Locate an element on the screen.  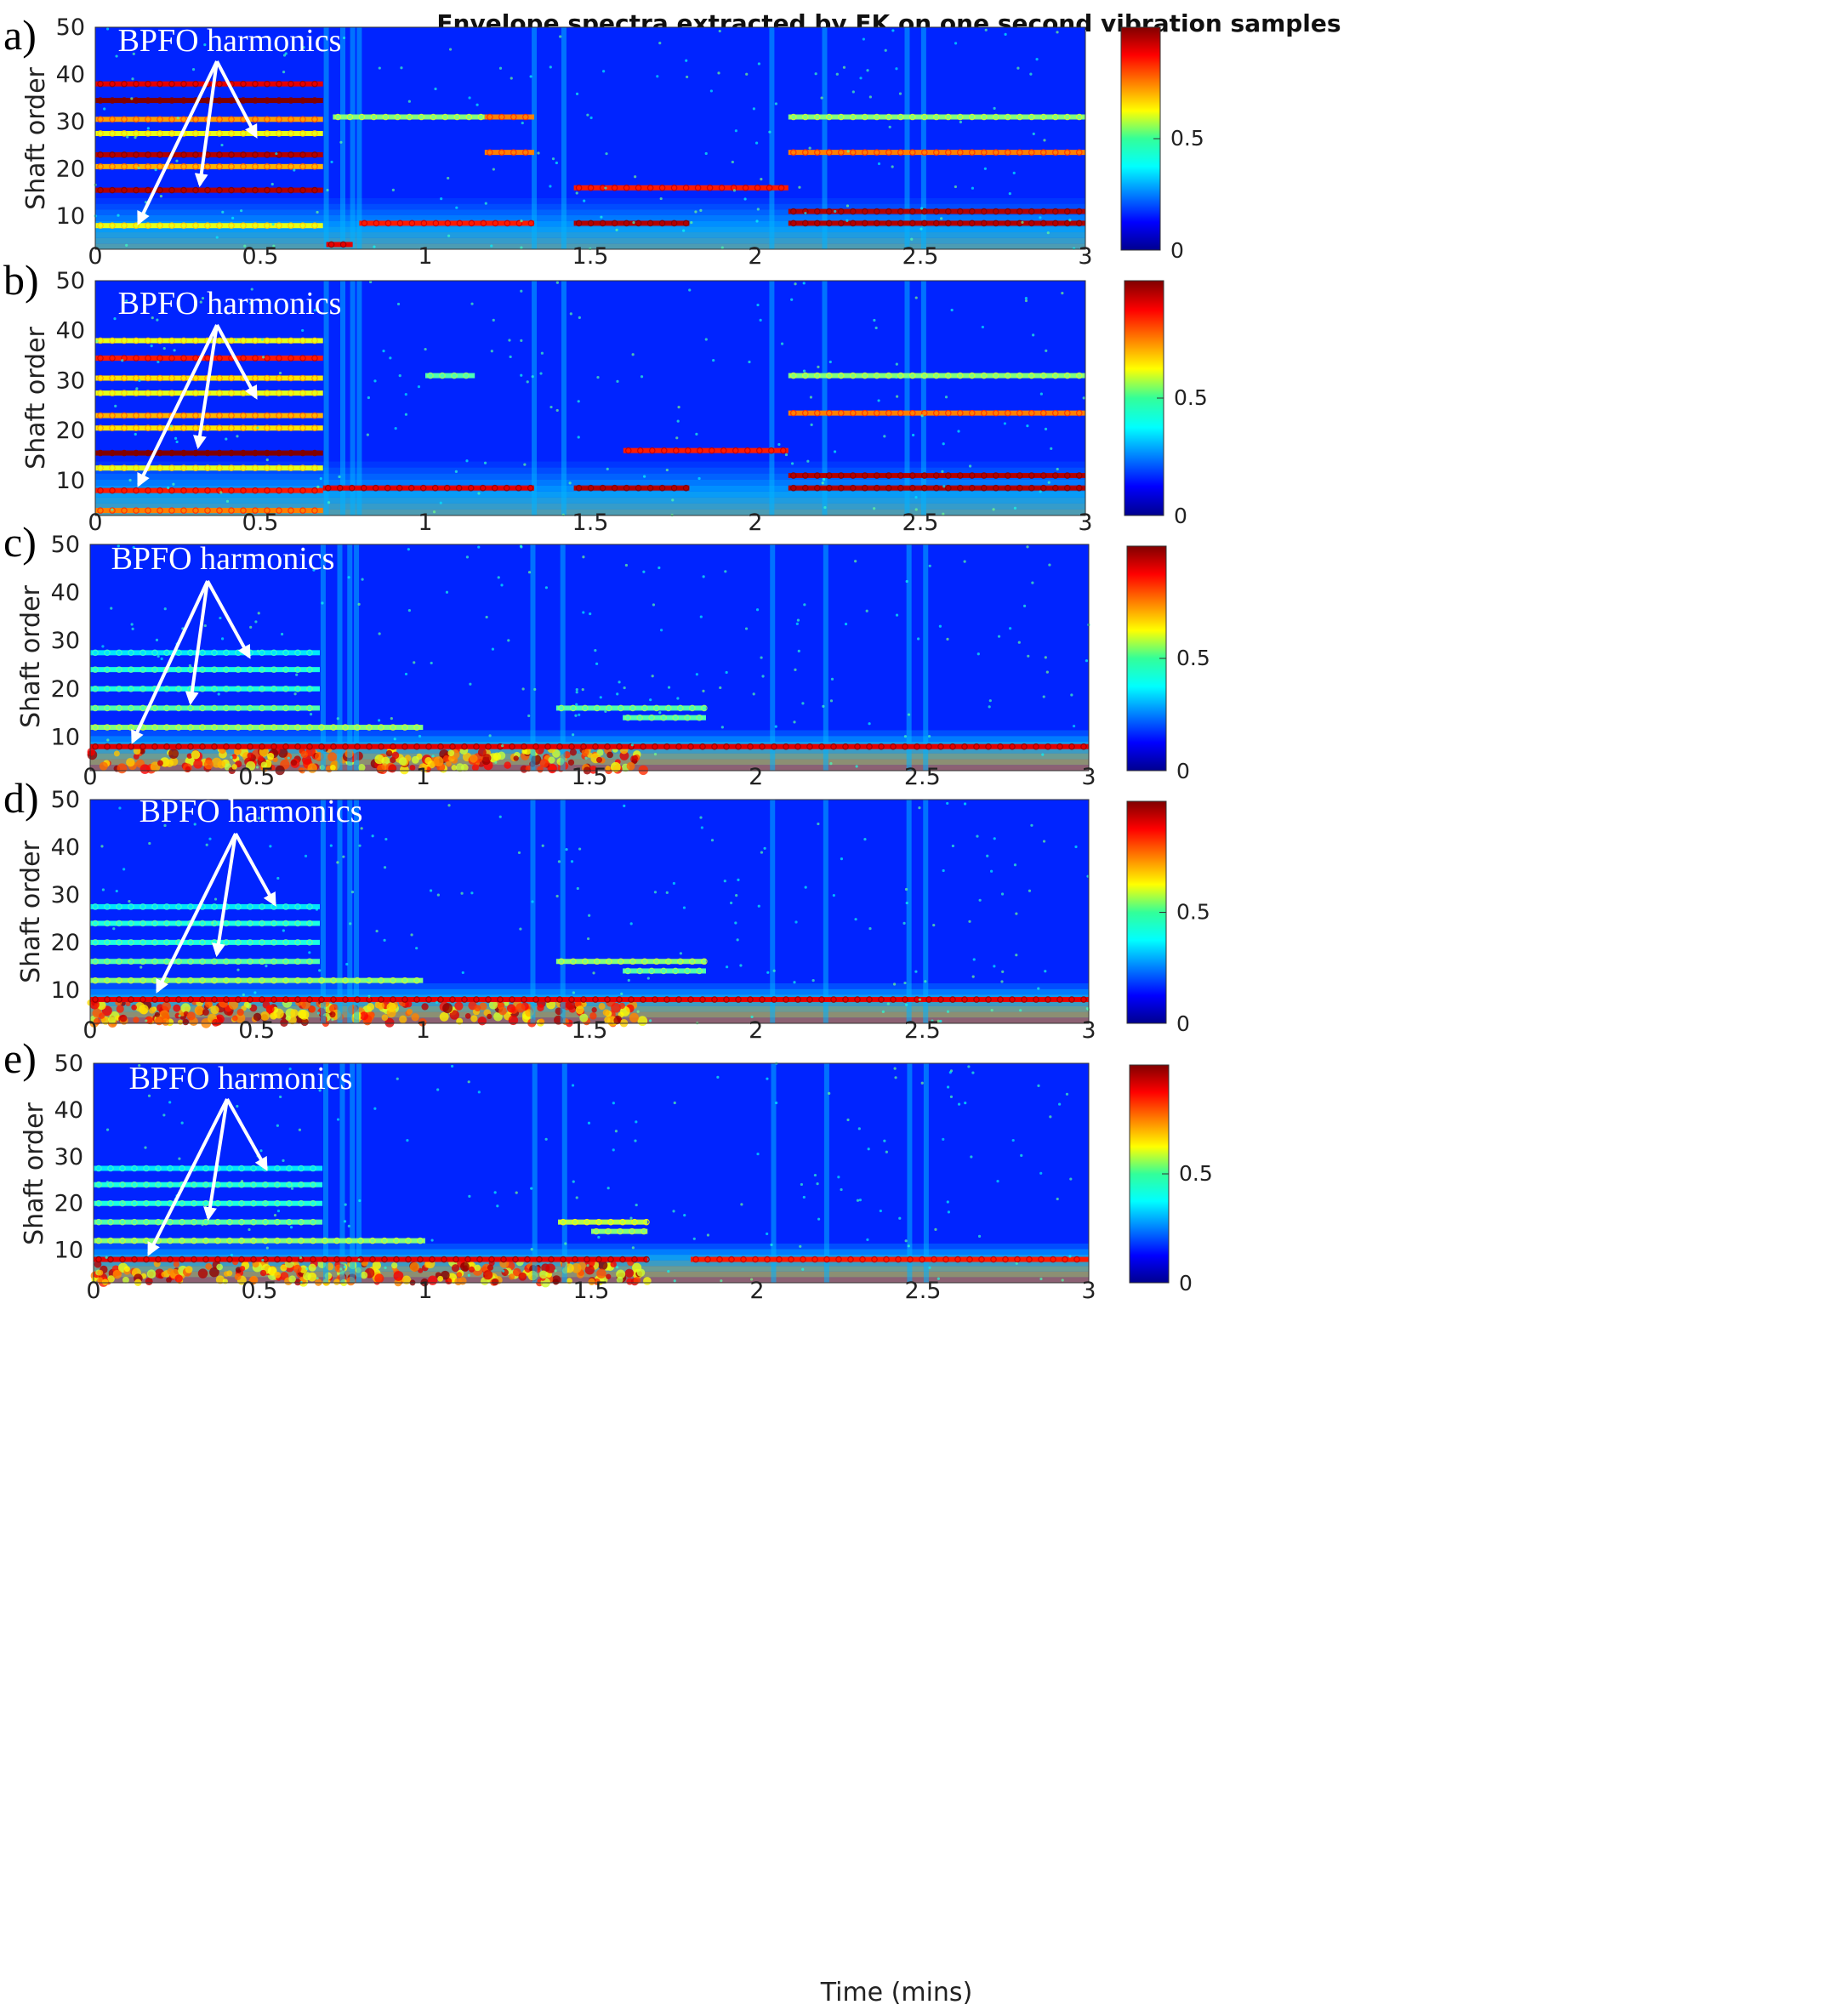
low-order-field is located at coordinates (590, 506).